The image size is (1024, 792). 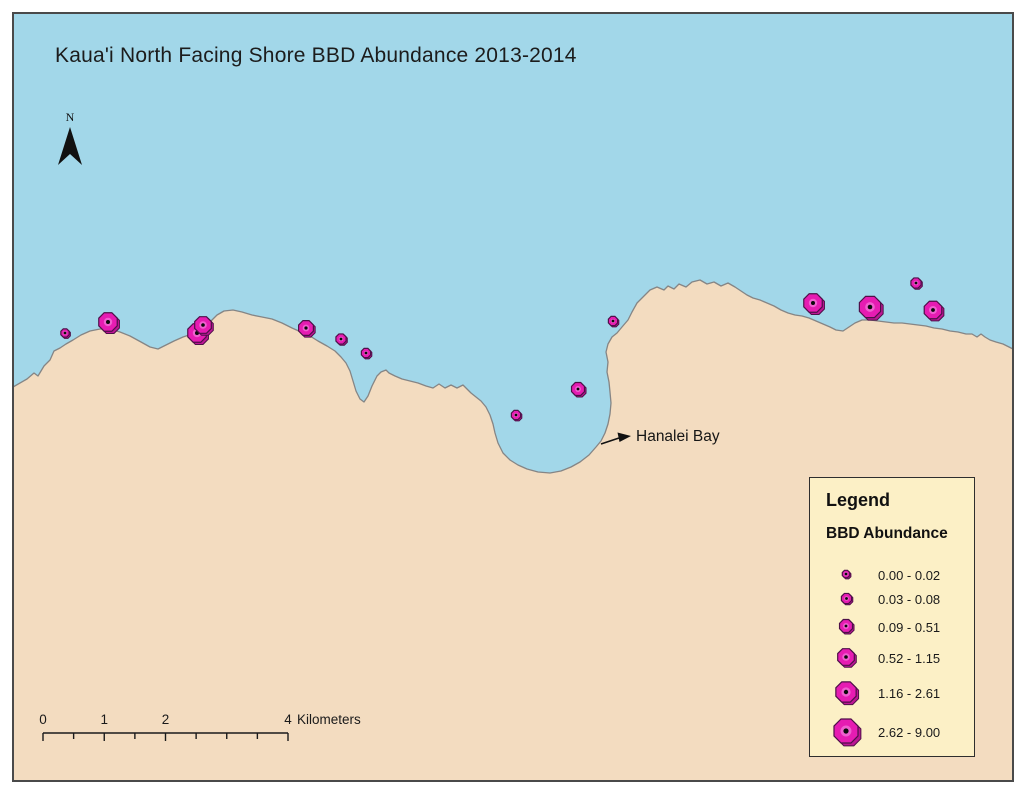 What do you see at coordinates (70, 146) in the screenshot?
I see `north-arrow-icon` at bounding box center [70, 146].